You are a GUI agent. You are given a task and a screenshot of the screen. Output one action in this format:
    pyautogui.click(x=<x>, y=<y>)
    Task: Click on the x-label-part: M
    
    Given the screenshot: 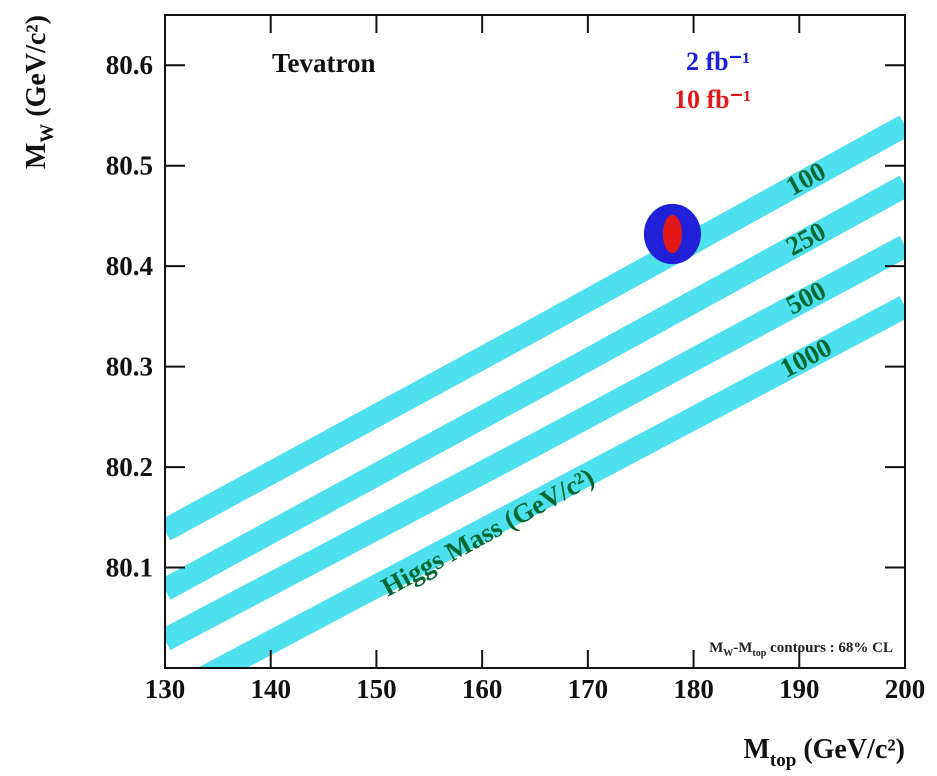 What is the action you would take?
    pyautogui.click(x=756, y=749)
    